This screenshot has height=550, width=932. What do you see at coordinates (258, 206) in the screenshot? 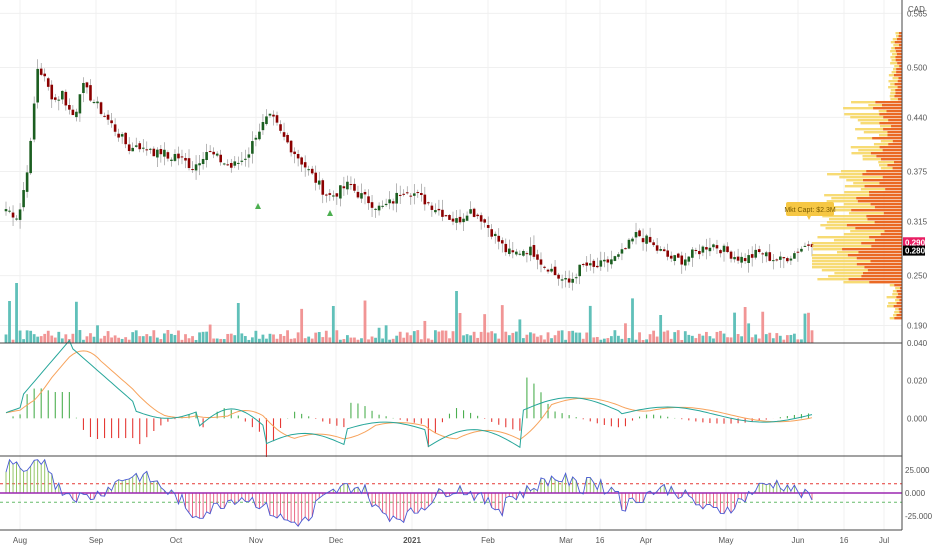
I see `buy-signal-marker` at bounding box center [258, 206].